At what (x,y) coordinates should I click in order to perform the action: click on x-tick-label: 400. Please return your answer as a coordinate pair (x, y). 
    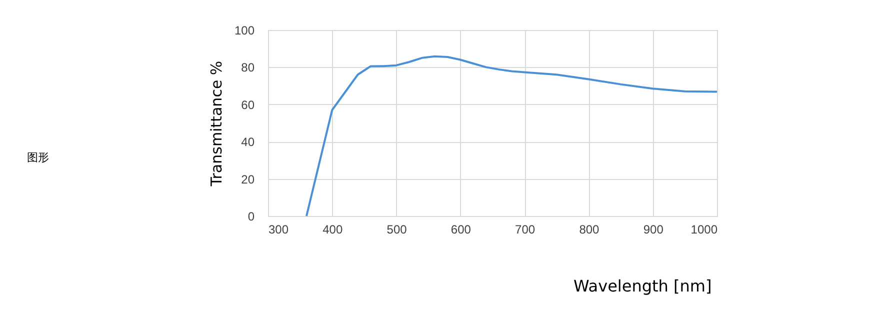
    Looking at the image, I should click on (332, 229).